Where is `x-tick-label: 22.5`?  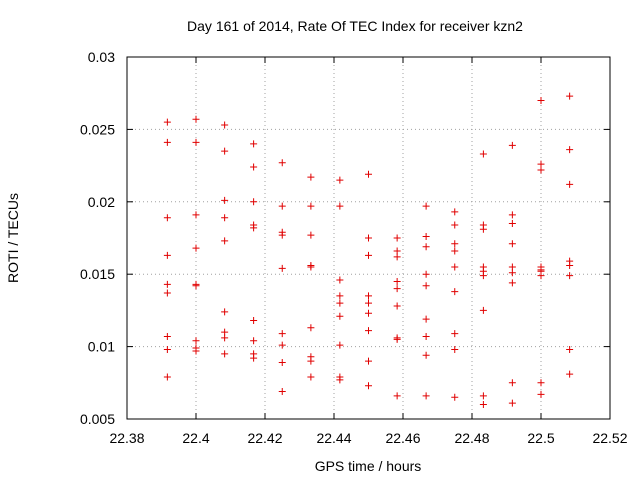
x-tick-label: 22.5 is located at coordinates (540, 438).